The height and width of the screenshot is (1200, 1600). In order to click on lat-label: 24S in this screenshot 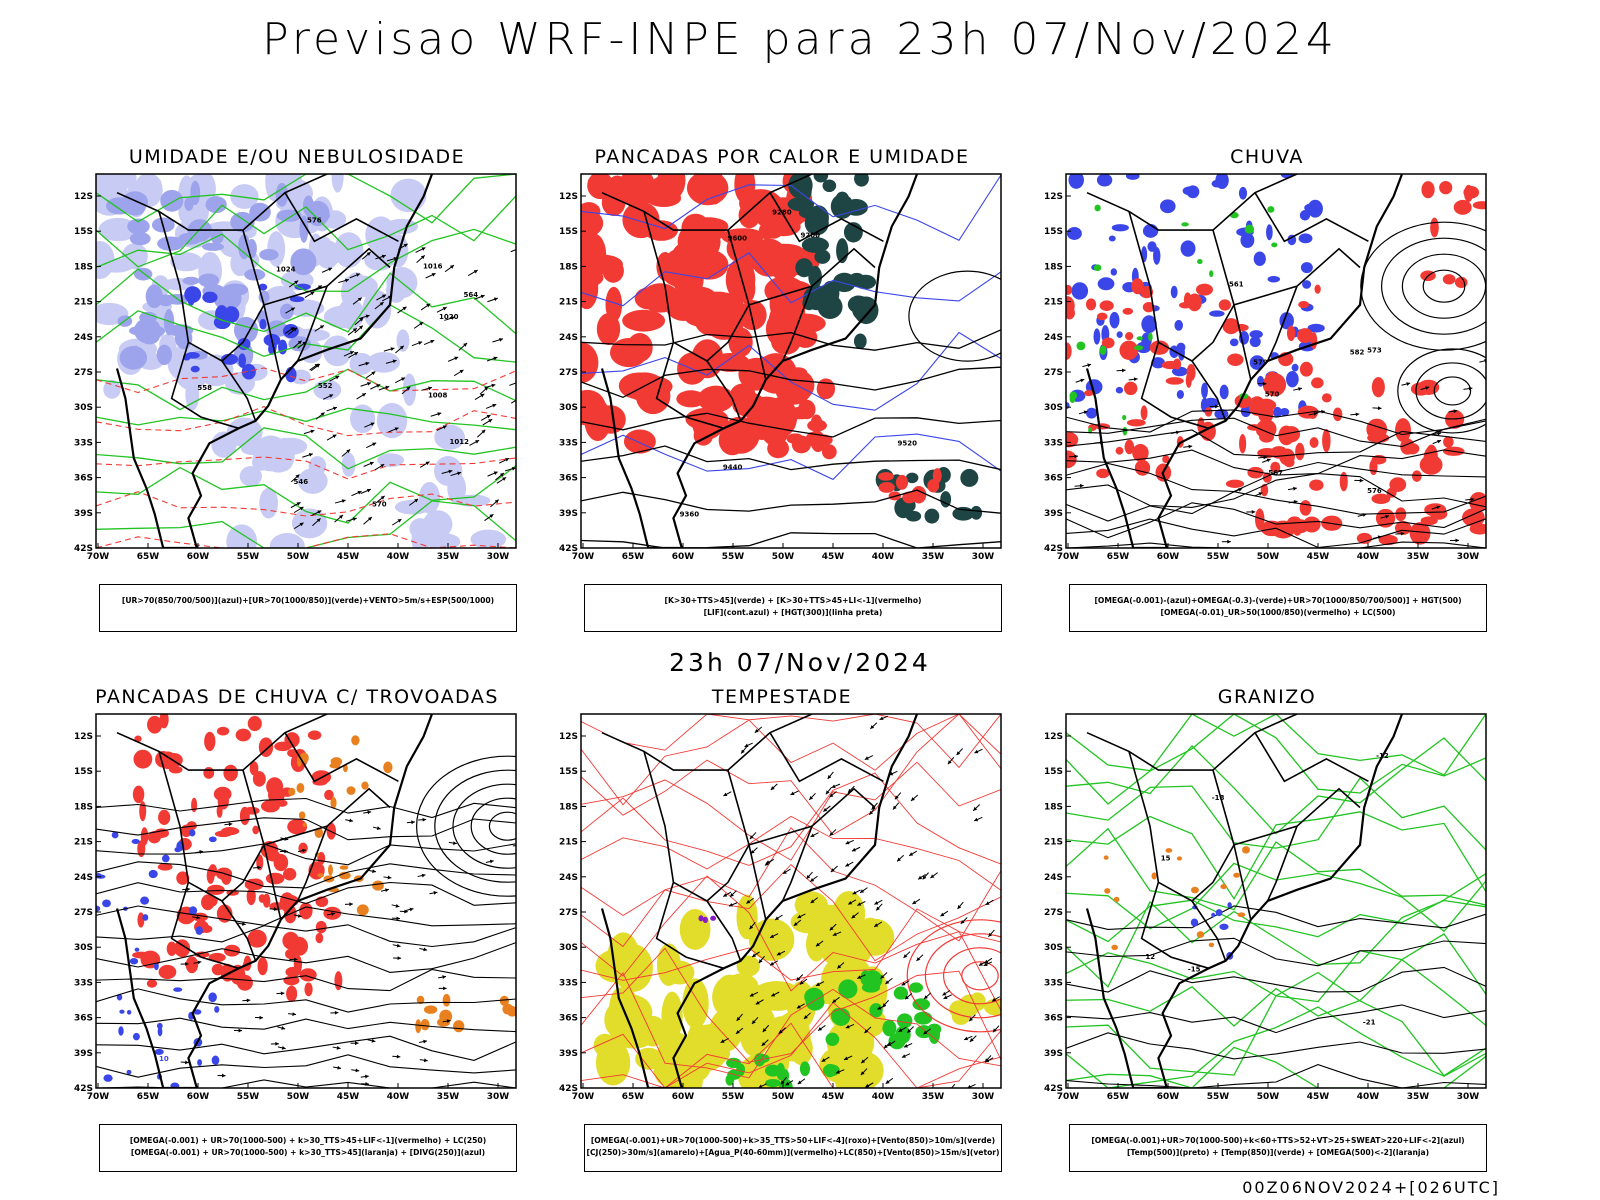, I will do `click(83, 338)`.